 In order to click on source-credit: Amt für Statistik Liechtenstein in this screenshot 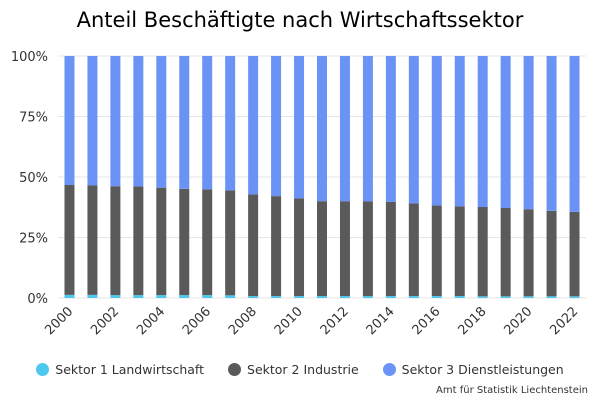, I will do `click(512, 390)`.